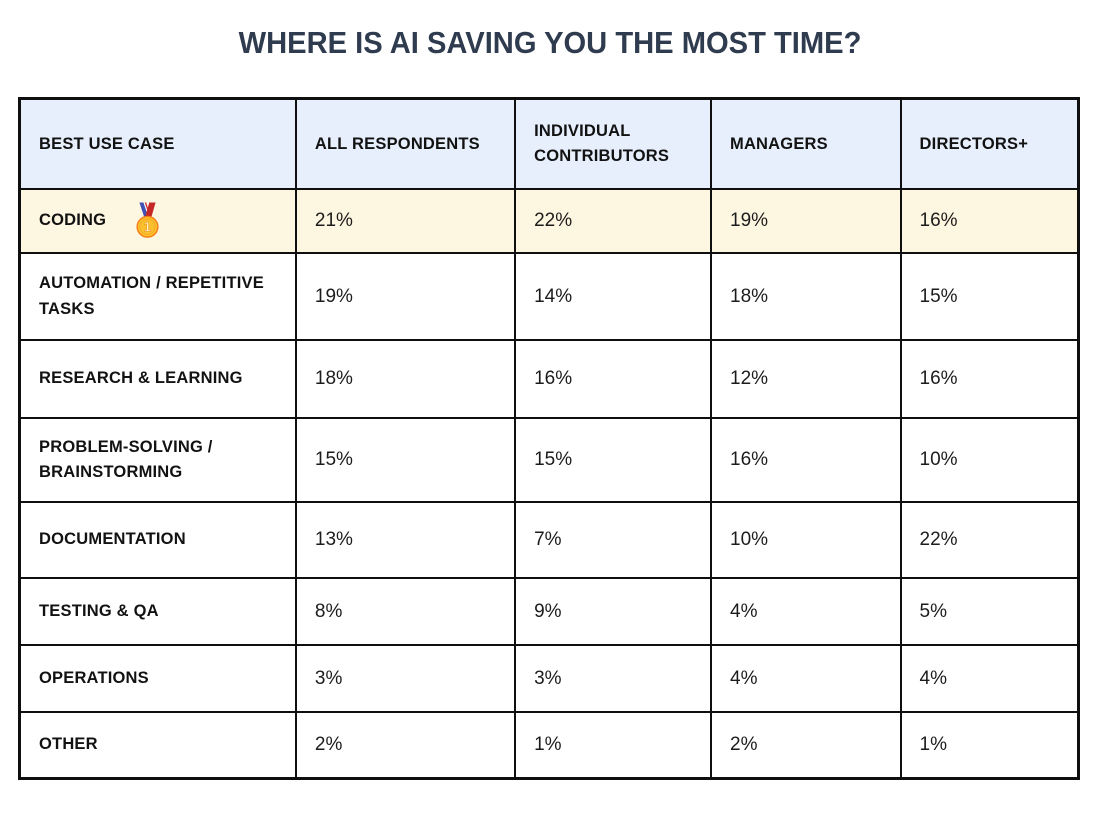 This screenshot has height=834, width=1100. What do you see at coordinates (405, 540) in the screenshot?
I see `value-cell: 13%` at bounding box center [405, 540].